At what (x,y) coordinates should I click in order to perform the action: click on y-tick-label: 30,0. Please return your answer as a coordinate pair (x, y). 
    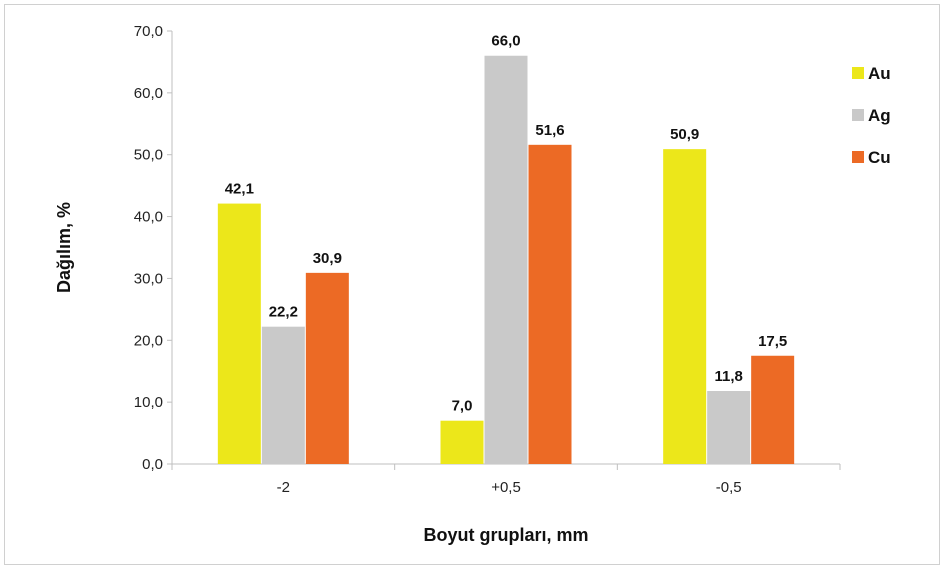
    Looking at the image, I should click on (148, 278).